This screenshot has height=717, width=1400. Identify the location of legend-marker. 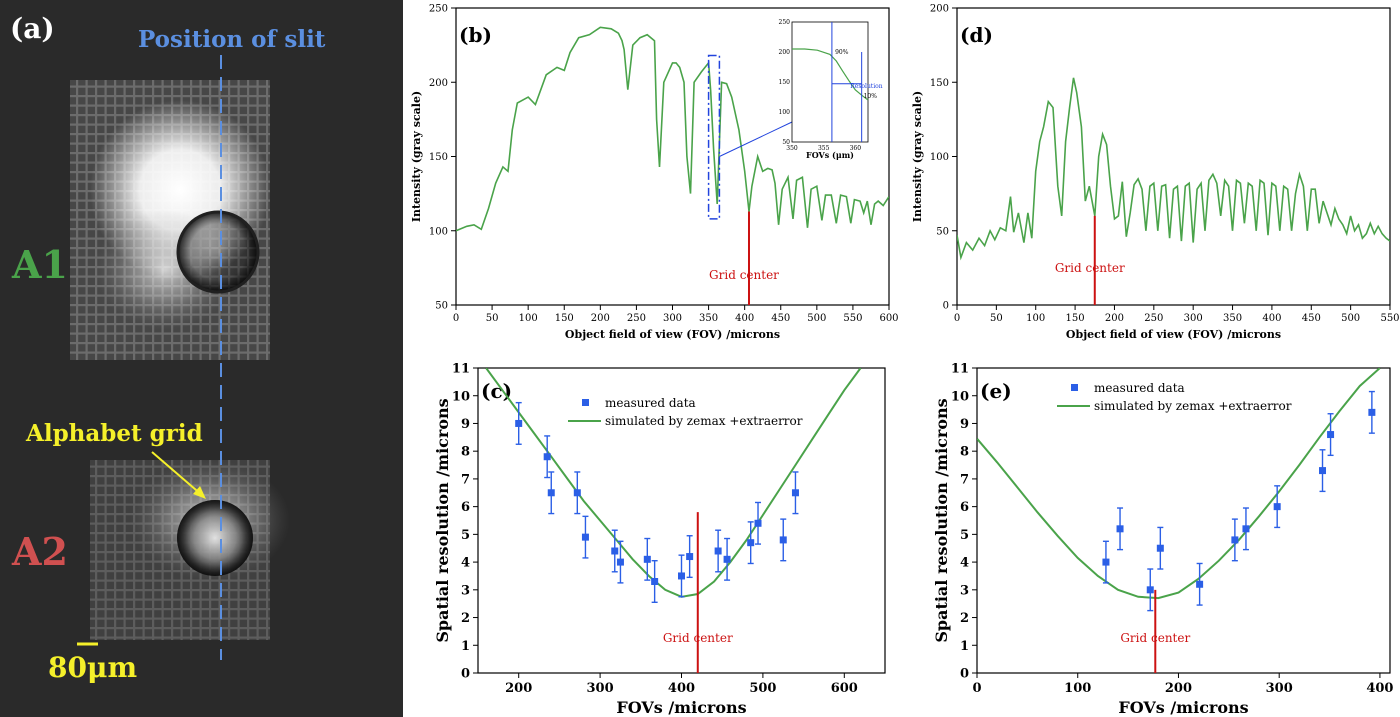
(585, 402).